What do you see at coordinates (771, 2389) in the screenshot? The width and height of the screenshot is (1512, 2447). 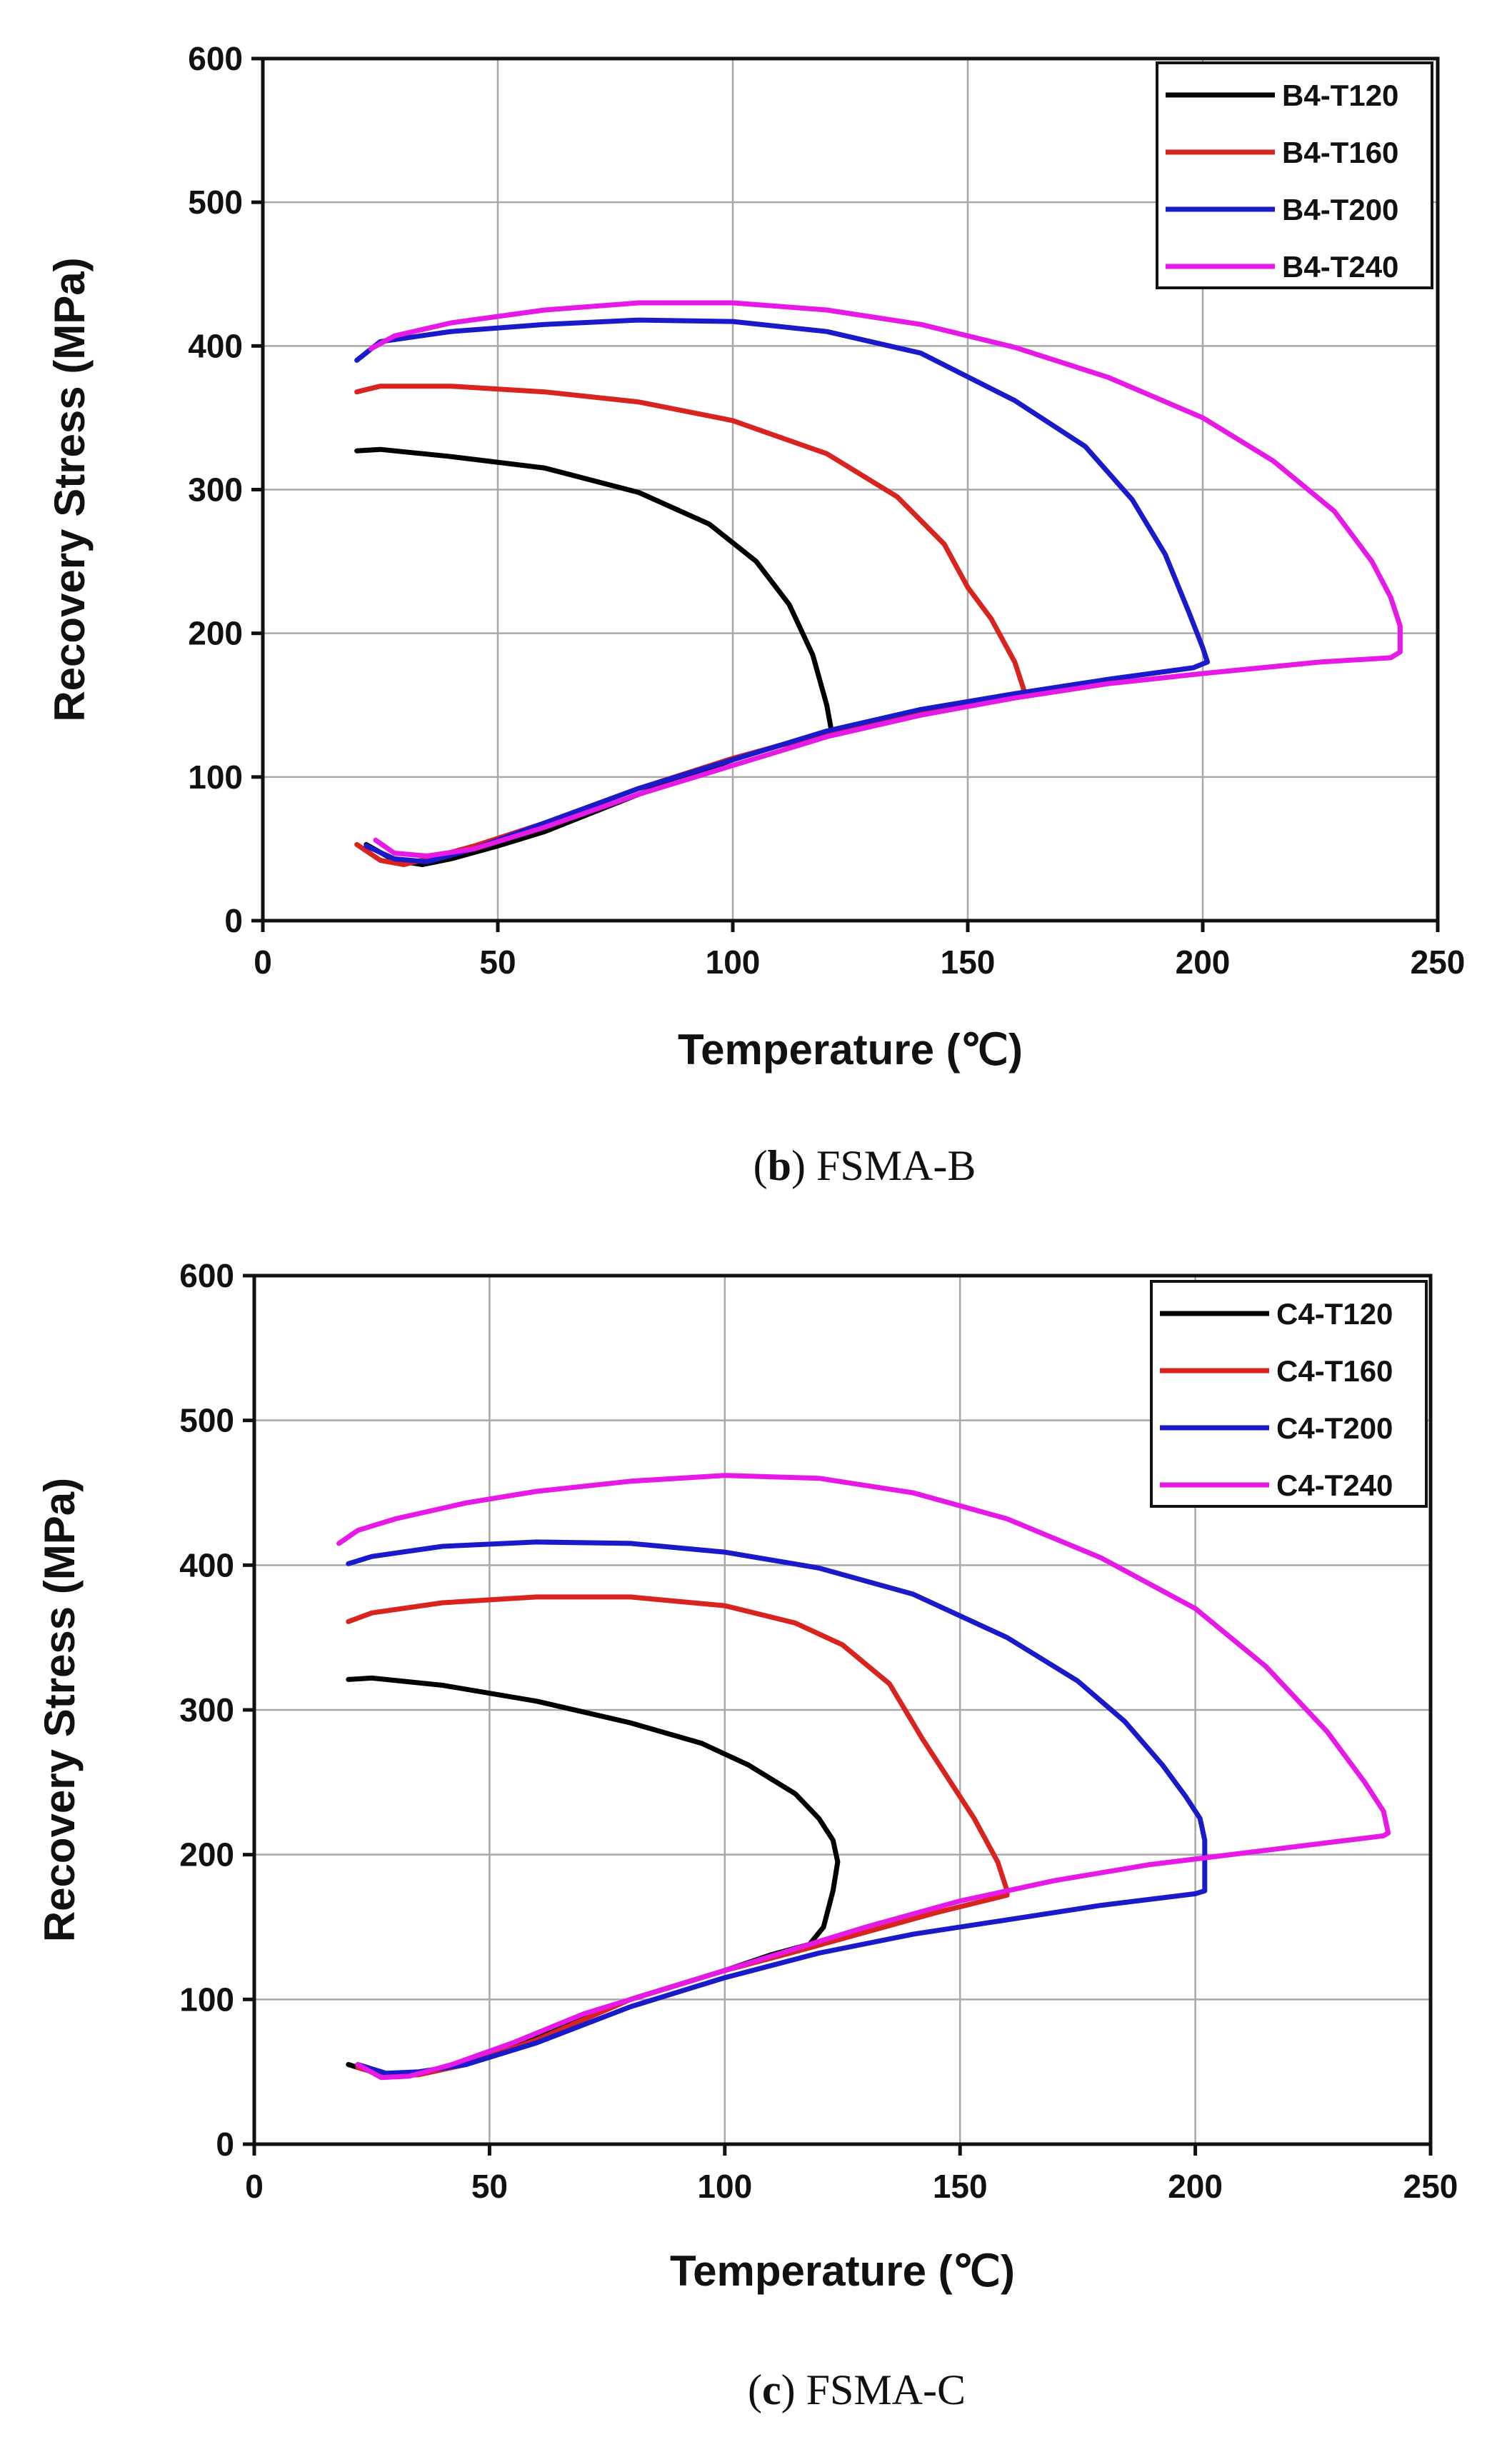 I see `caption-letter: c` at bounding box center [771, 2389].